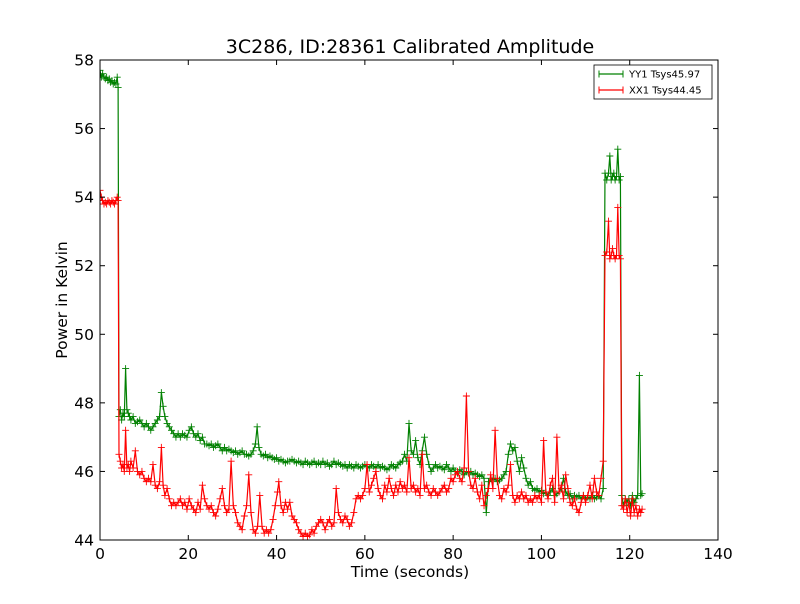  Describe the element at coordinates (664, 75) in the screenshot. I see `legend-entry-label: YY1 Tsys45.97` at that location.